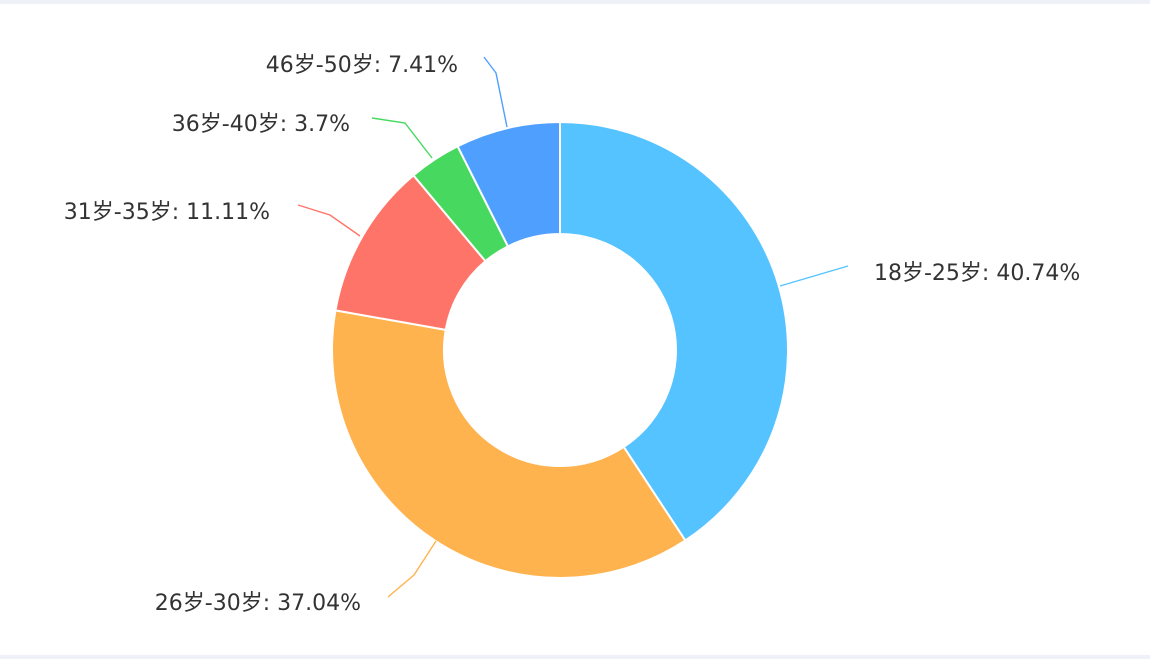  Describe the element at coordinates (362, 65) in the screenshot. I see `slice-label: 46岁-50岁: 7.41%` at that location.